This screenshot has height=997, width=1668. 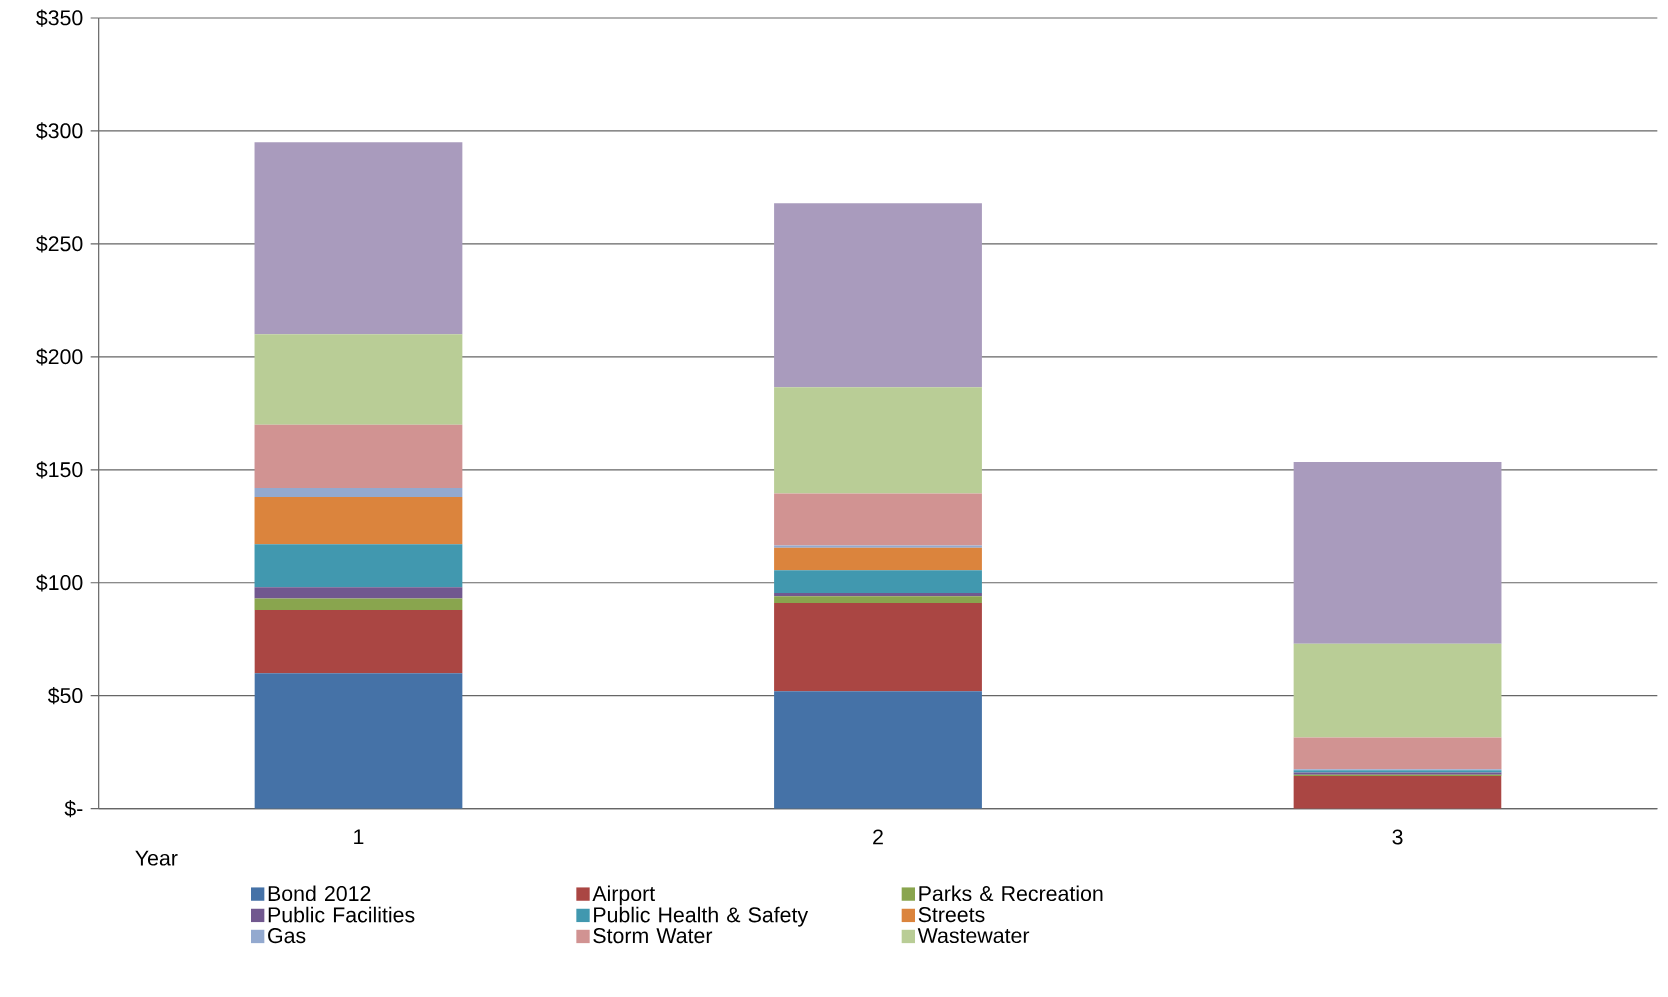 I want to click on x-tick-label: 3, so click(x=1397, y=837).